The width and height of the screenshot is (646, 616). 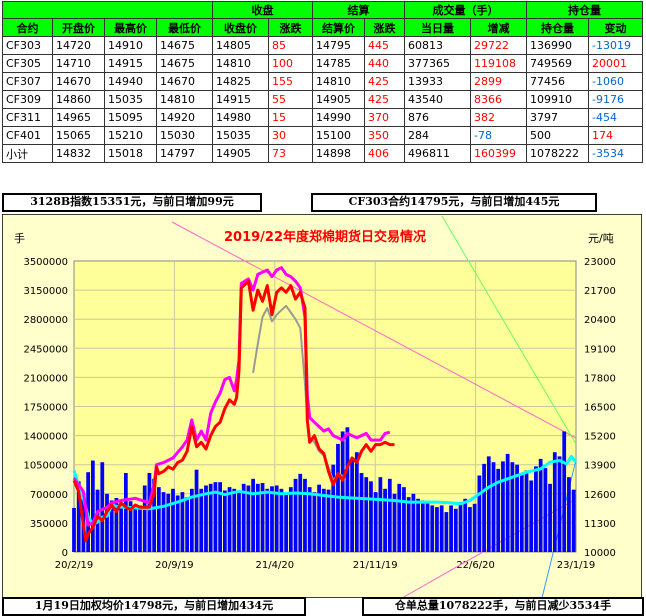 What do you see at coordinates (78, 135) in the screenshot?
I see `table-cell: 15065` at bounding box center [78, 135].